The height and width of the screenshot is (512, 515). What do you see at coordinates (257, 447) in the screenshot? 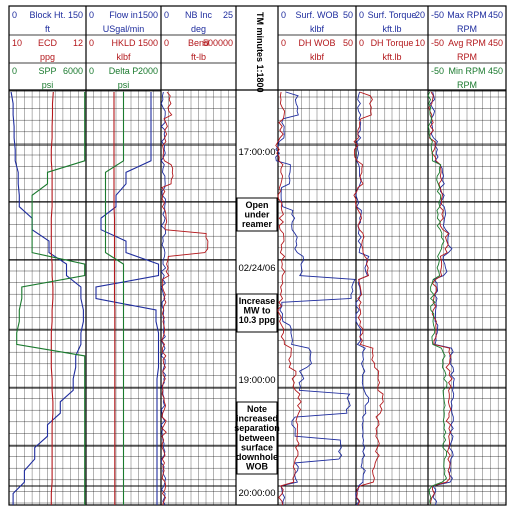
I see `note-line: surface` at bounding box center [257, 447].